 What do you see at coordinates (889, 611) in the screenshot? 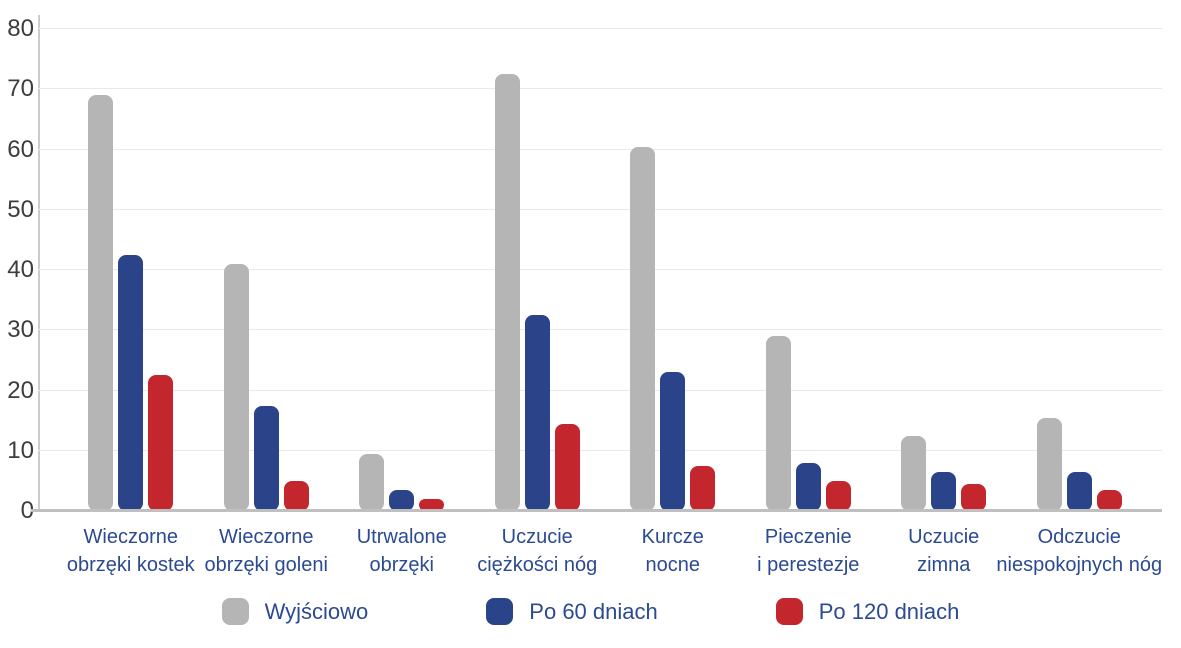
I see `legend-label: Po 120 dniach` at bounding box center [889, 611].